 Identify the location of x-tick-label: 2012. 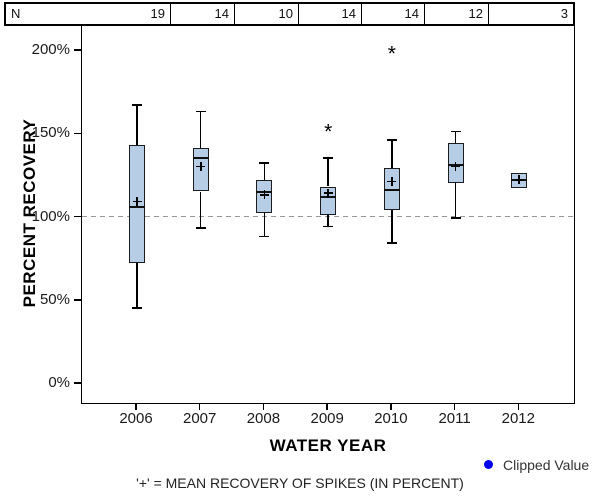
(518, 418).